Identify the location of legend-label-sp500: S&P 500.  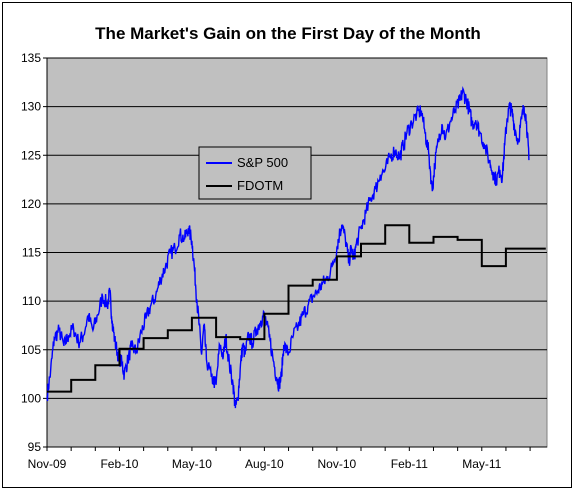
(262, 162).